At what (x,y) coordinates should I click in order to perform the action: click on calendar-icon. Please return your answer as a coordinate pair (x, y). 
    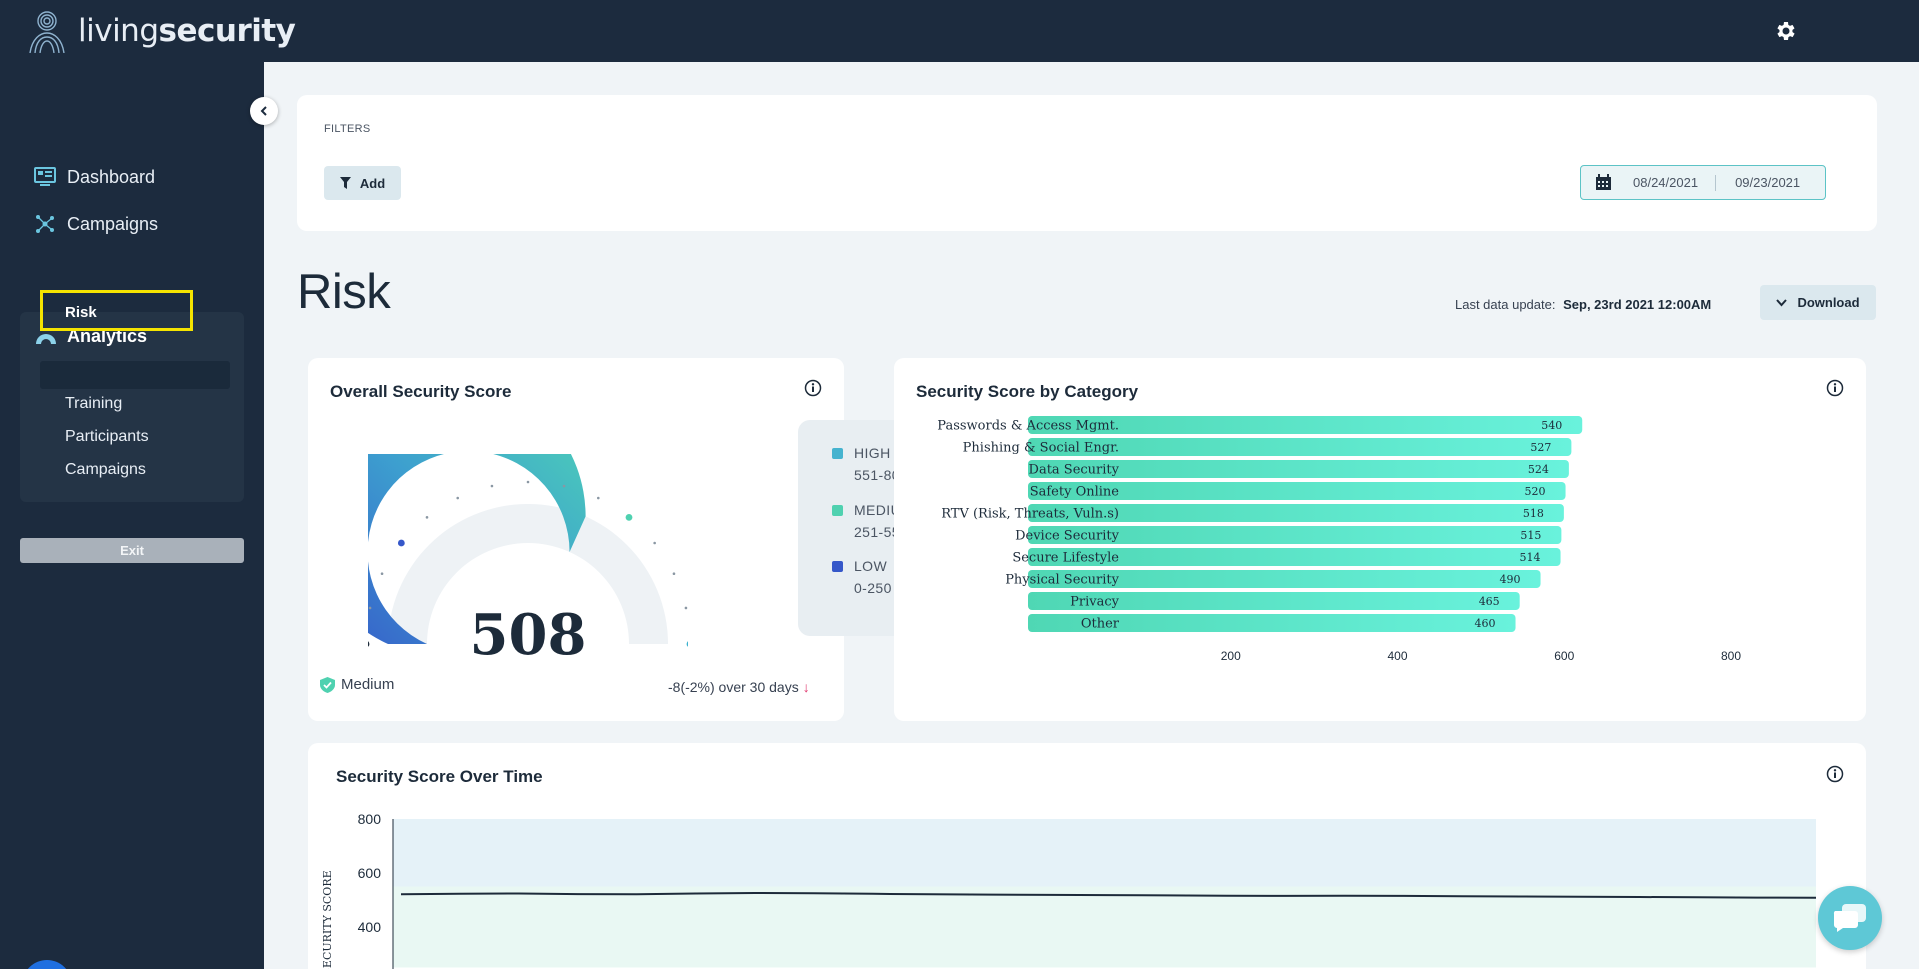
    Looking at the image, I should click on (1603, 182).